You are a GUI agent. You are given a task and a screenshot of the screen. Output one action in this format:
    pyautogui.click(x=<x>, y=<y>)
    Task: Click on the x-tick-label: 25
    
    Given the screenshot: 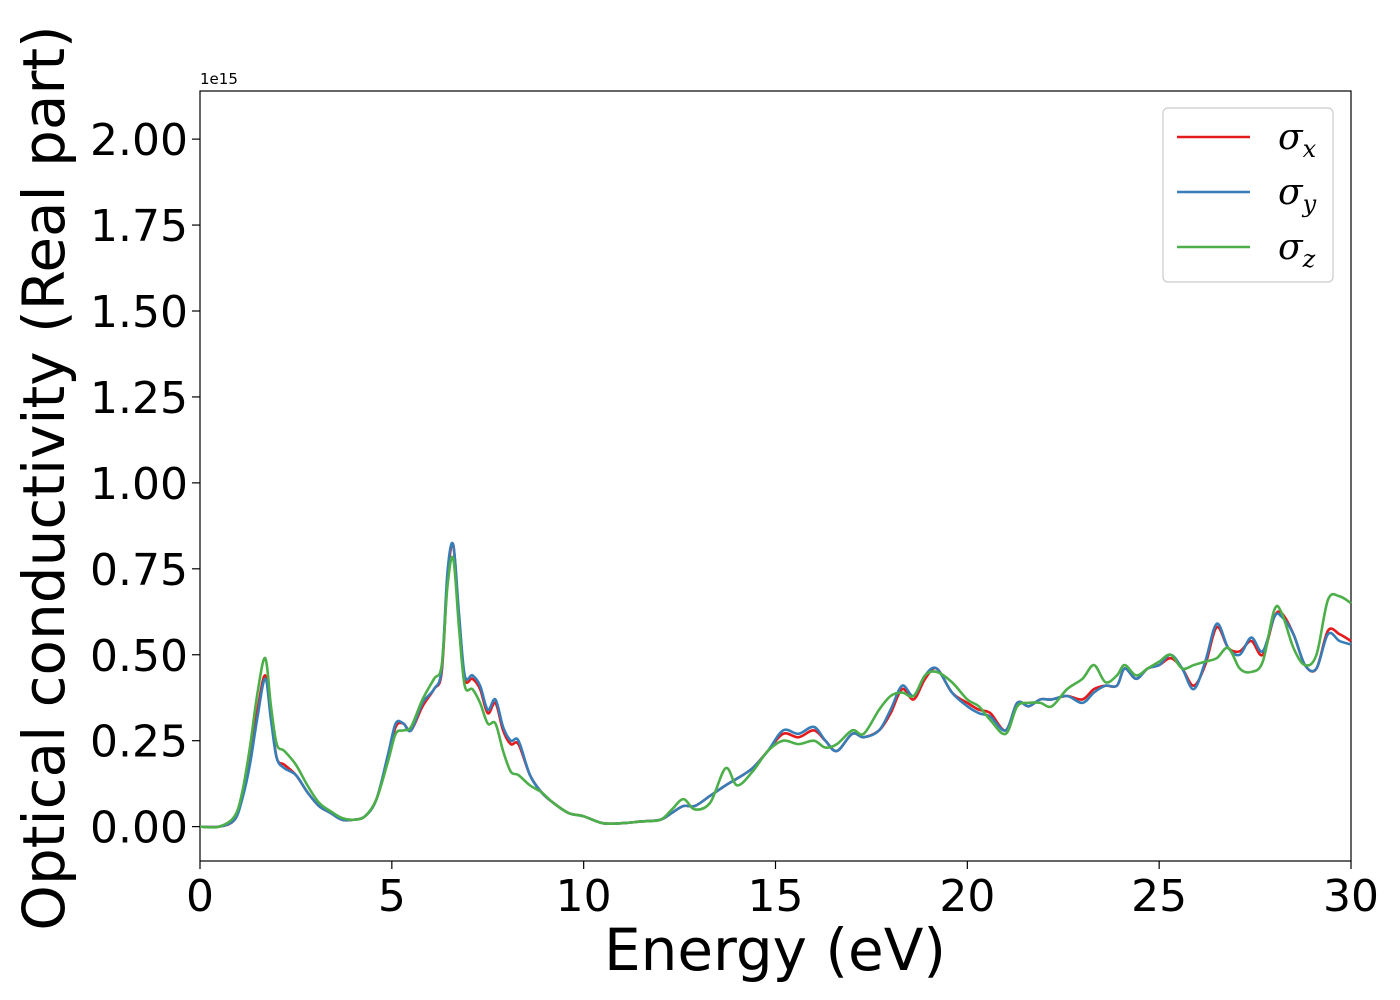 What is the action you would take?
    pyautogui.click(x=1159, y=896)
    